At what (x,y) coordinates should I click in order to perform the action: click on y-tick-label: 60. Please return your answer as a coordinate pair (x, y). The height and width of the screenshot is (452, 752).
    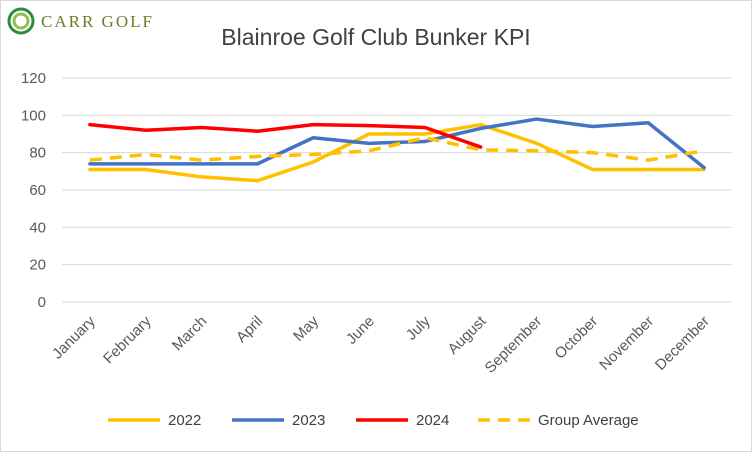
    Looking at the image, I should click on (37, 190).